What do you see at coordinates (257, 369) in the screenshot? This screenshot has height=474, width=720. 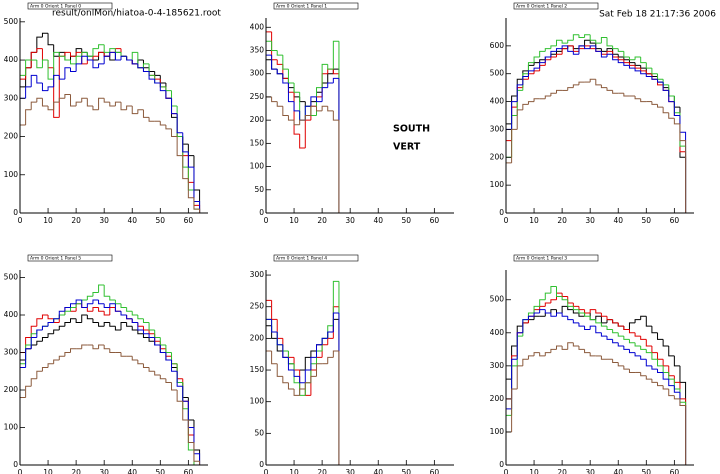 I see `y-tick-label: 150` at bounding box center [257, 369].